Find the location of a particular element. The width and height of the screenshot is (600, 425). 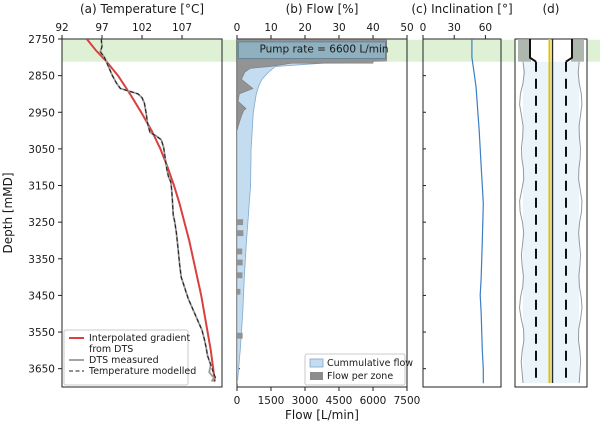

flow-title: (b) Flow [%] is located at coordinates (322, 9).